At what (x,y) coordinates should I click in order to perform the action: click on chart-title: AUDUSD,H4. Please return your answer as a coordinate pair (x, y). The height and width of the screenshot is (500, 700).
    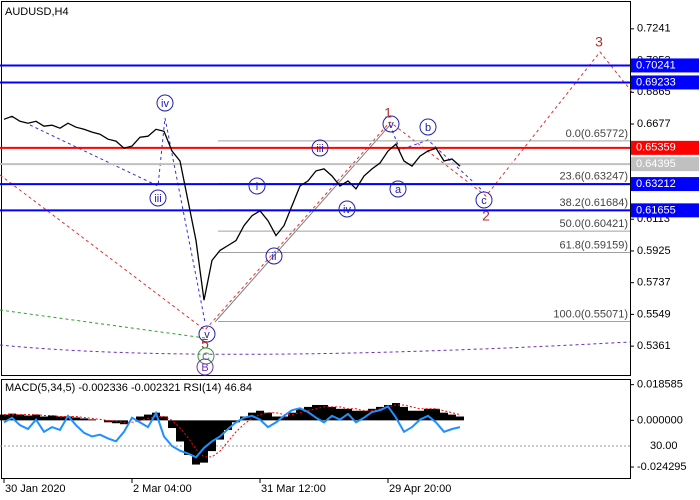
    Looking at the image, I should click on (37, 12).